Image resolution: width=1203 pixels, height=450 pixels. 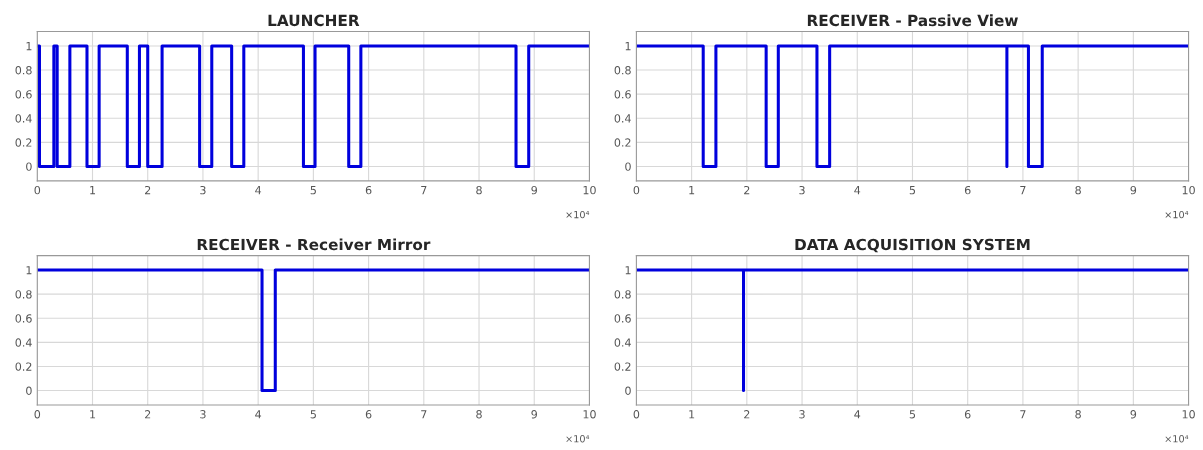 What do you see at coordinates (314, 244) in the screenshot?
I see `chart-title: RECEIVER - Receiver Mirror` at bounding box center [314, 244].